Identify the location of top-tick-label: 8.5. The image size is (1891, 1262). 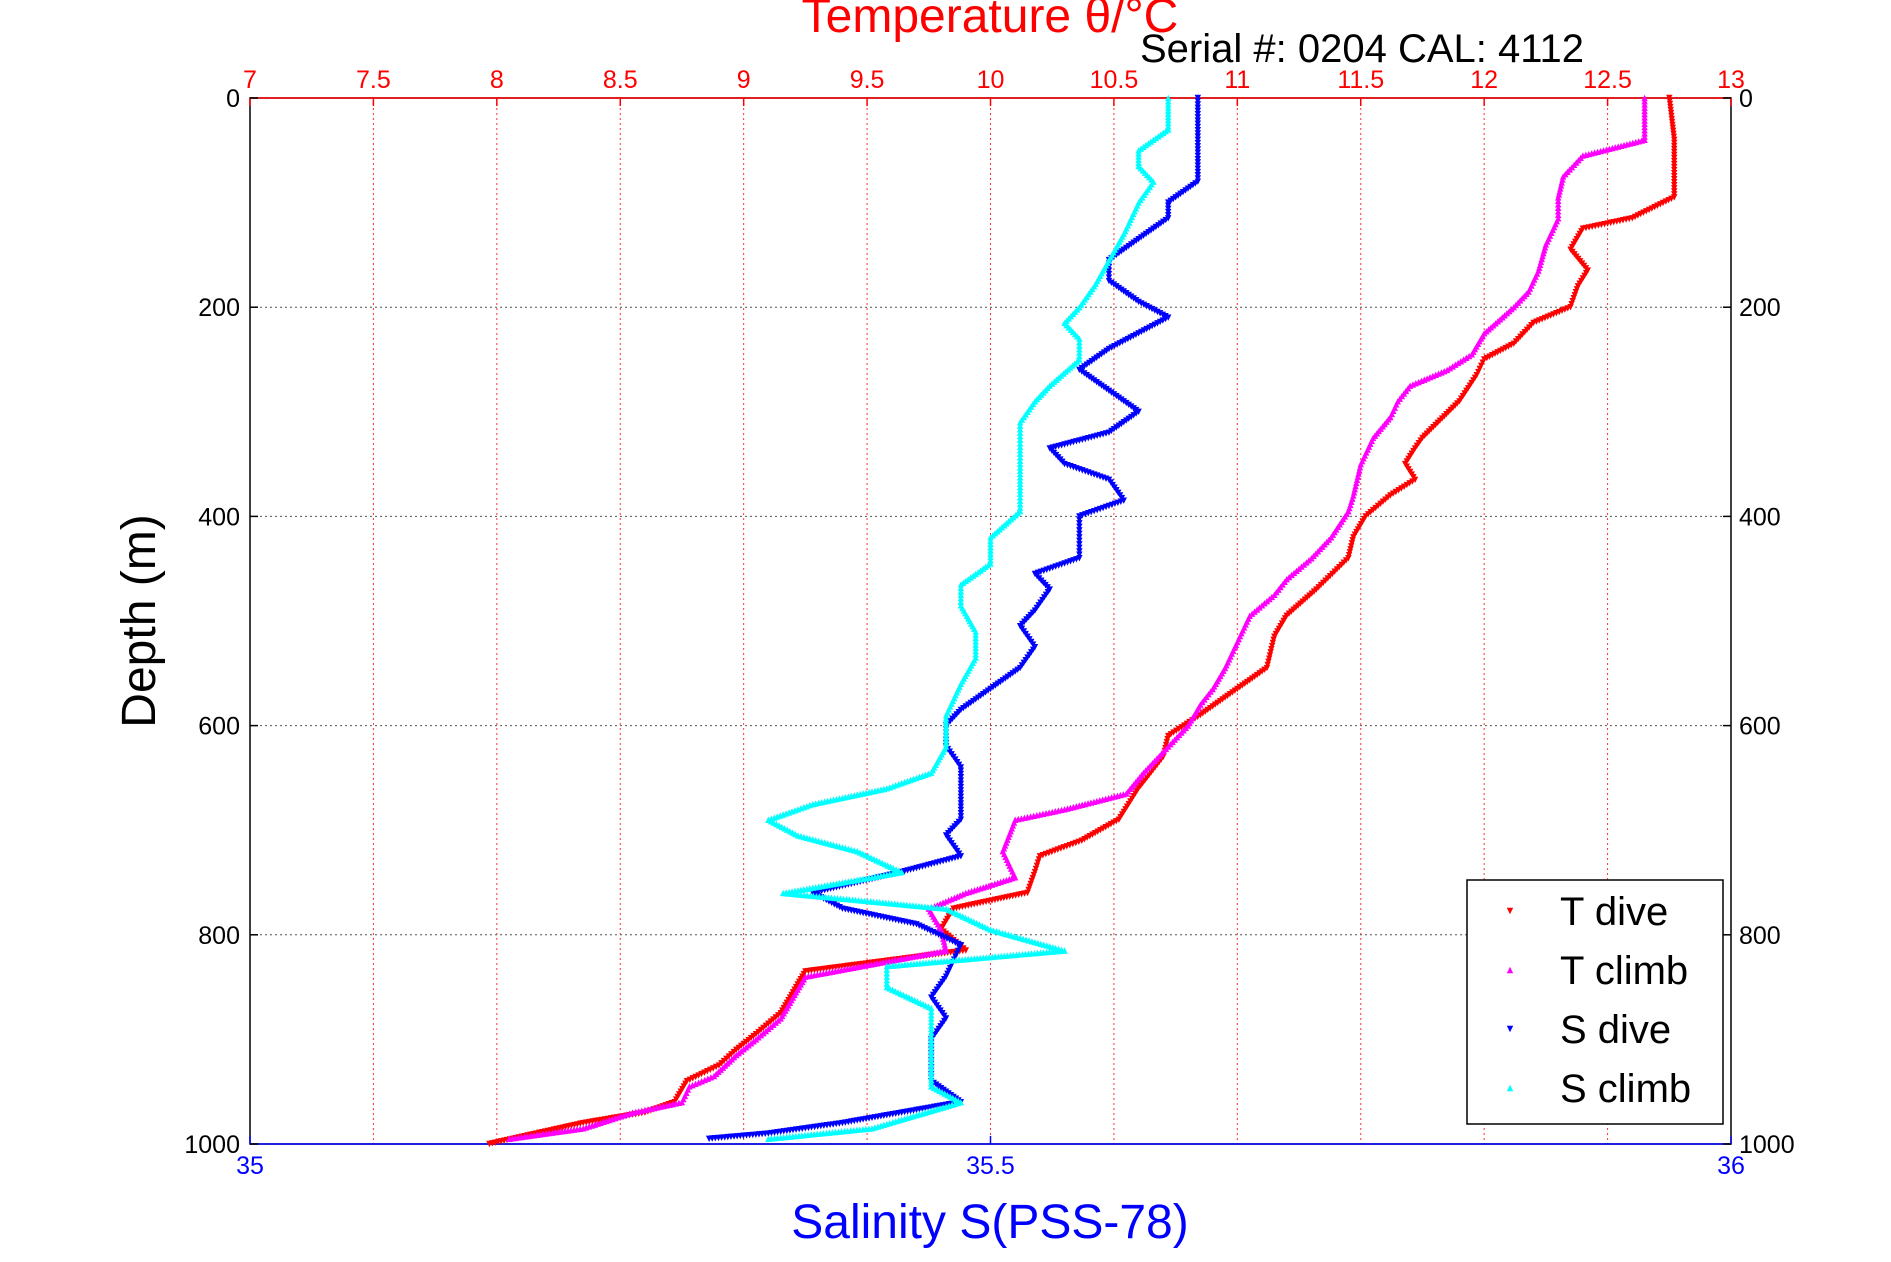
(620, 80).